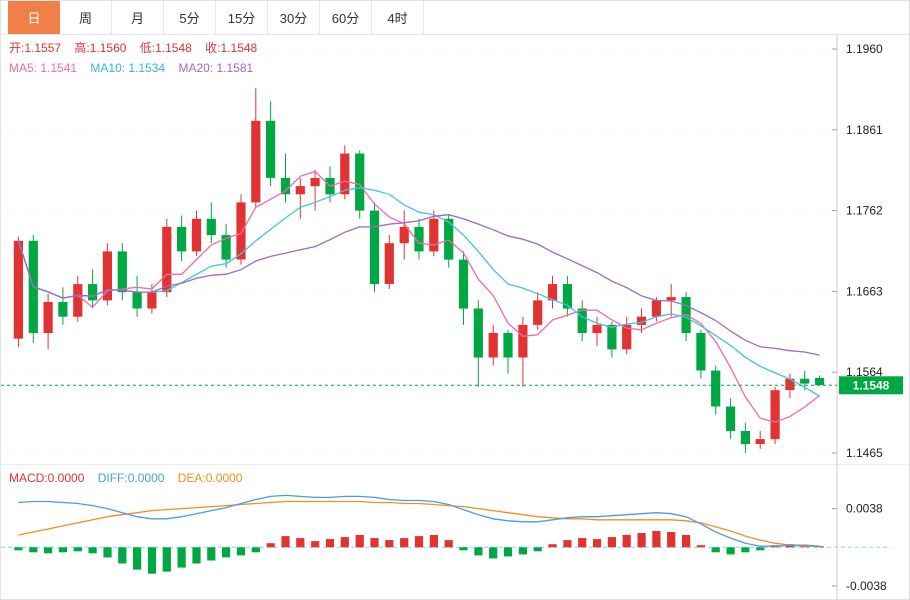 The width and height of the screenshot is (910, 600). I want to click on high-value: 高:1.1560, so click(100, 48).